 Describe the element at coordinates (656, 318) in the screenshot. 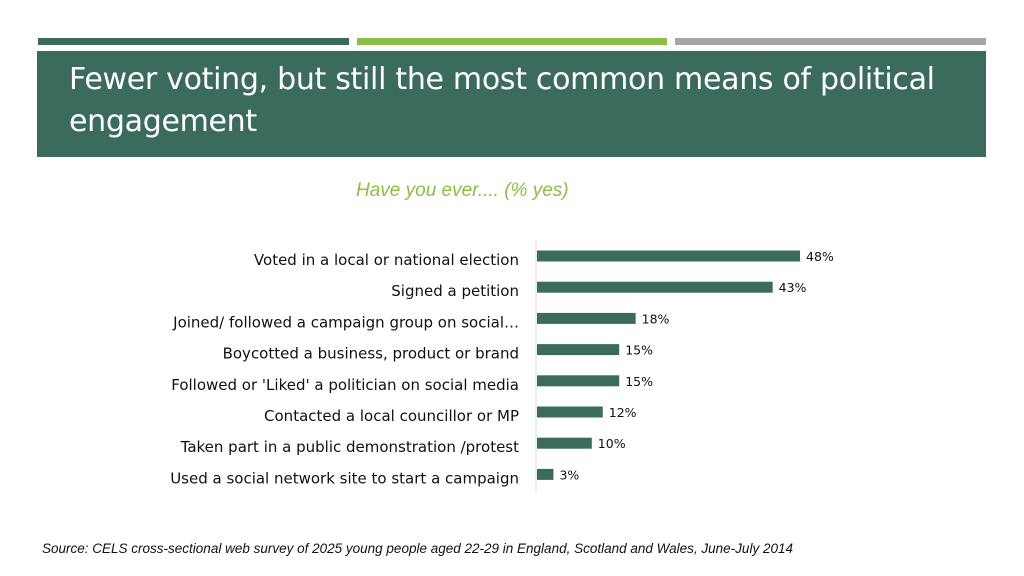

I see `value-label-2: 18%` at that location.